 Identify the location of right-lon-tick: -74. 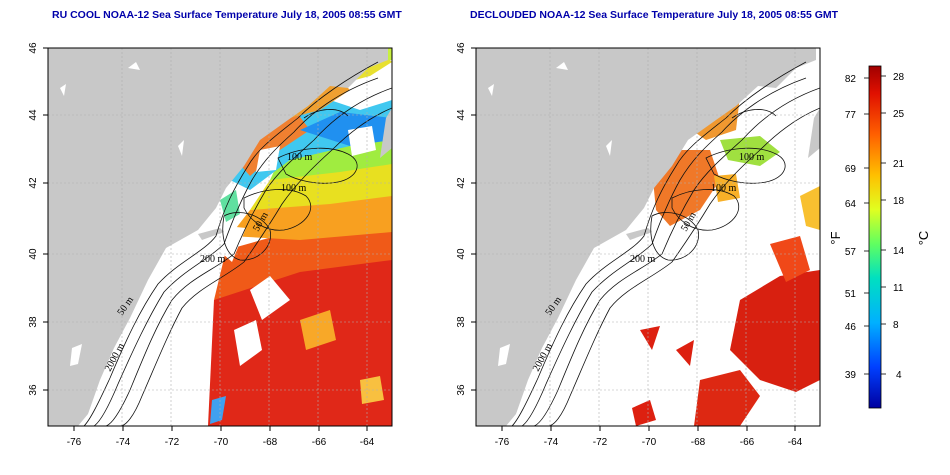
(551, 442).